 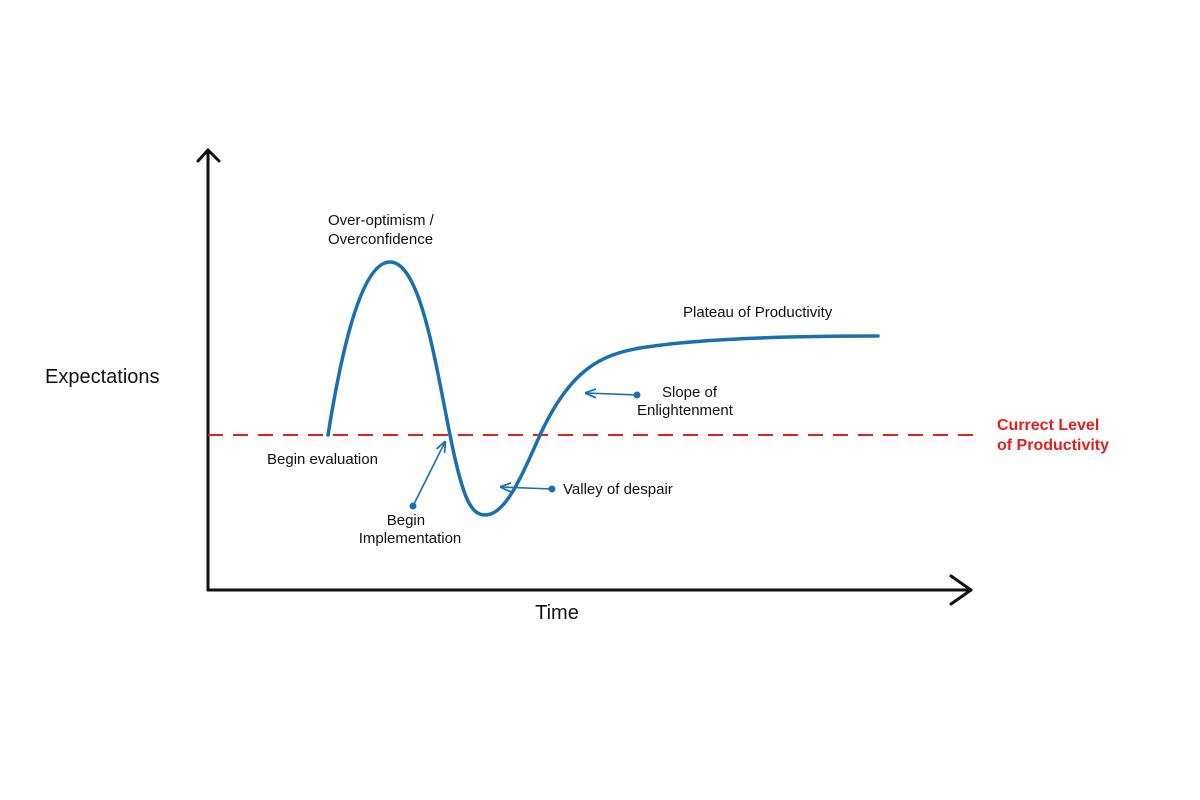 I want to click on x-axis-arrow, so click(x=961, y=590).